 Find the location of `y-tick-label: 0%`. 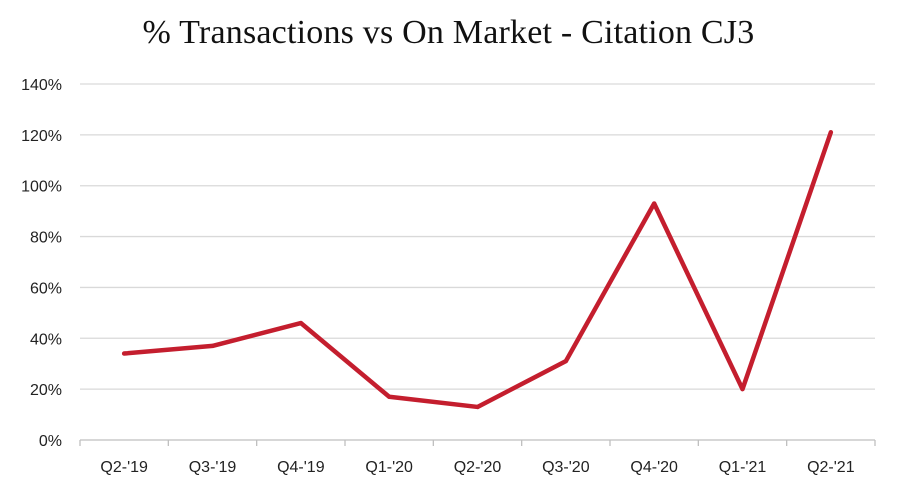

y-tick-label: 0% is located at coordinates (50, 441).